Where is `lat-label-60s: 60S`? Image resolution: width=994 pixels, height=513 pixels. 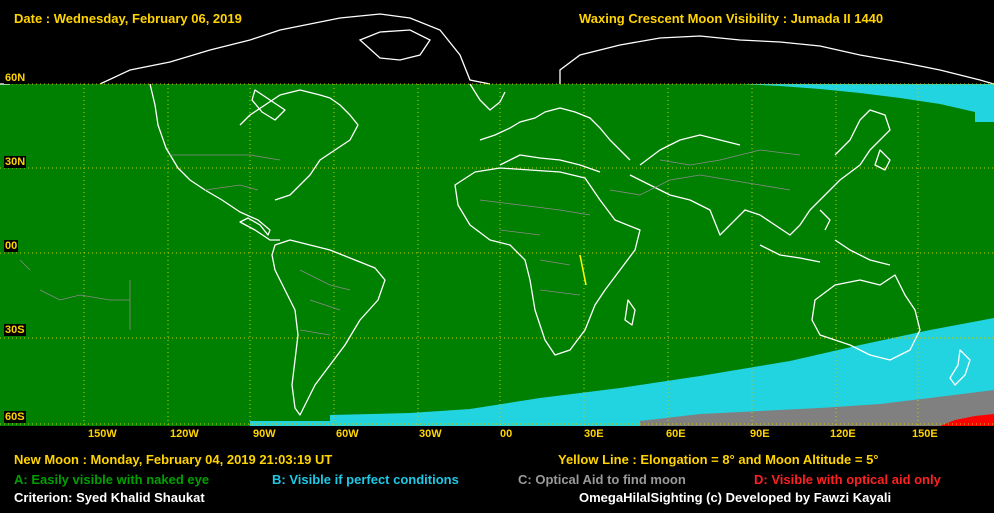 lat-label-60s: 60S is located at coordinates (15, 417).